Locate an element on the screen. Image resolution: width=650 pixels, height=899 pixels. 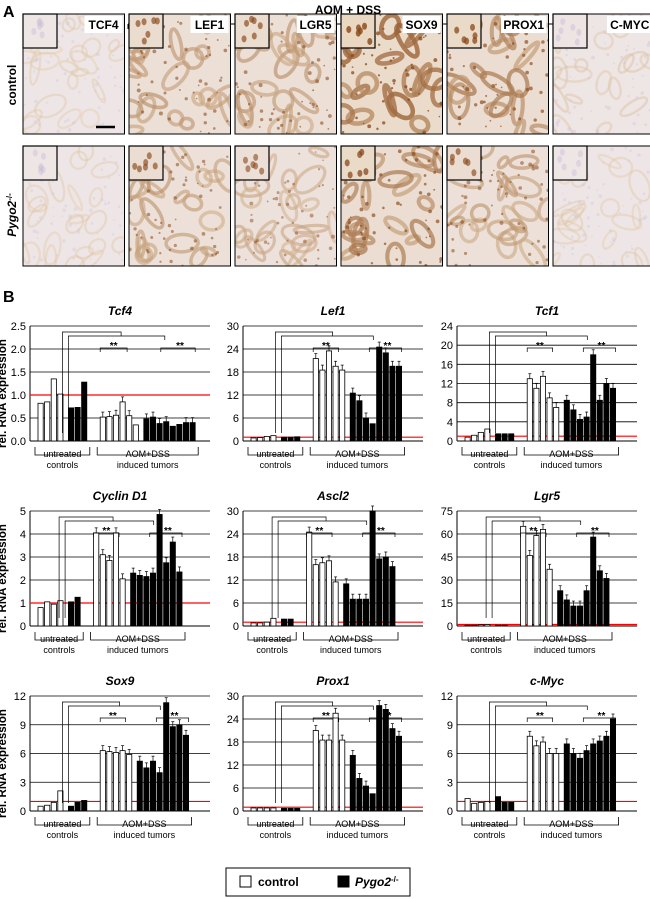
group-label-untreated-2: controls is located at coordinates (490, 835).